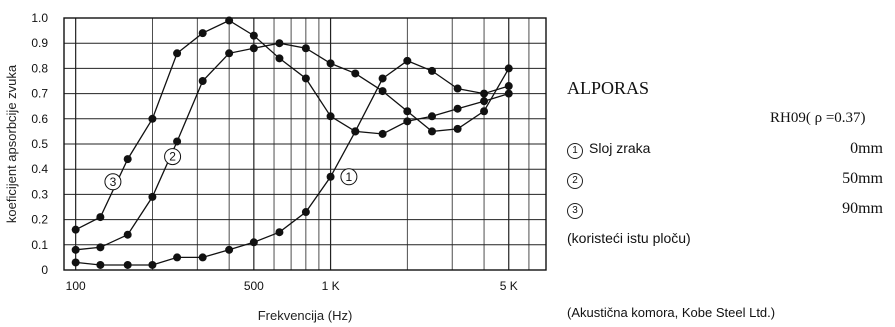 Image resolution: width=895 pixels, height=327 pixels. Describe the element at coordinates (671, 312) in the screenshot. I see `source-credit: (Akustična komora, Kobe Steel Ltd.)` at that location.